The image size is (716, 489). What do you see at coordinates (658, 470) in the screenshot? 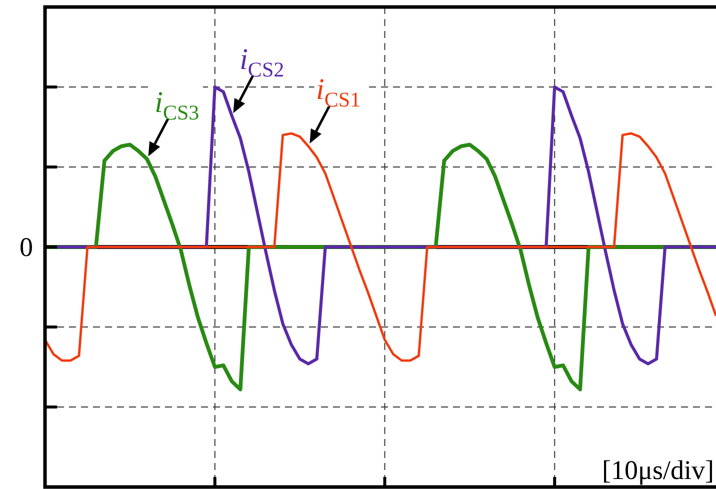
I see `text: [10μs/div]` at bounding box center [658, 470].